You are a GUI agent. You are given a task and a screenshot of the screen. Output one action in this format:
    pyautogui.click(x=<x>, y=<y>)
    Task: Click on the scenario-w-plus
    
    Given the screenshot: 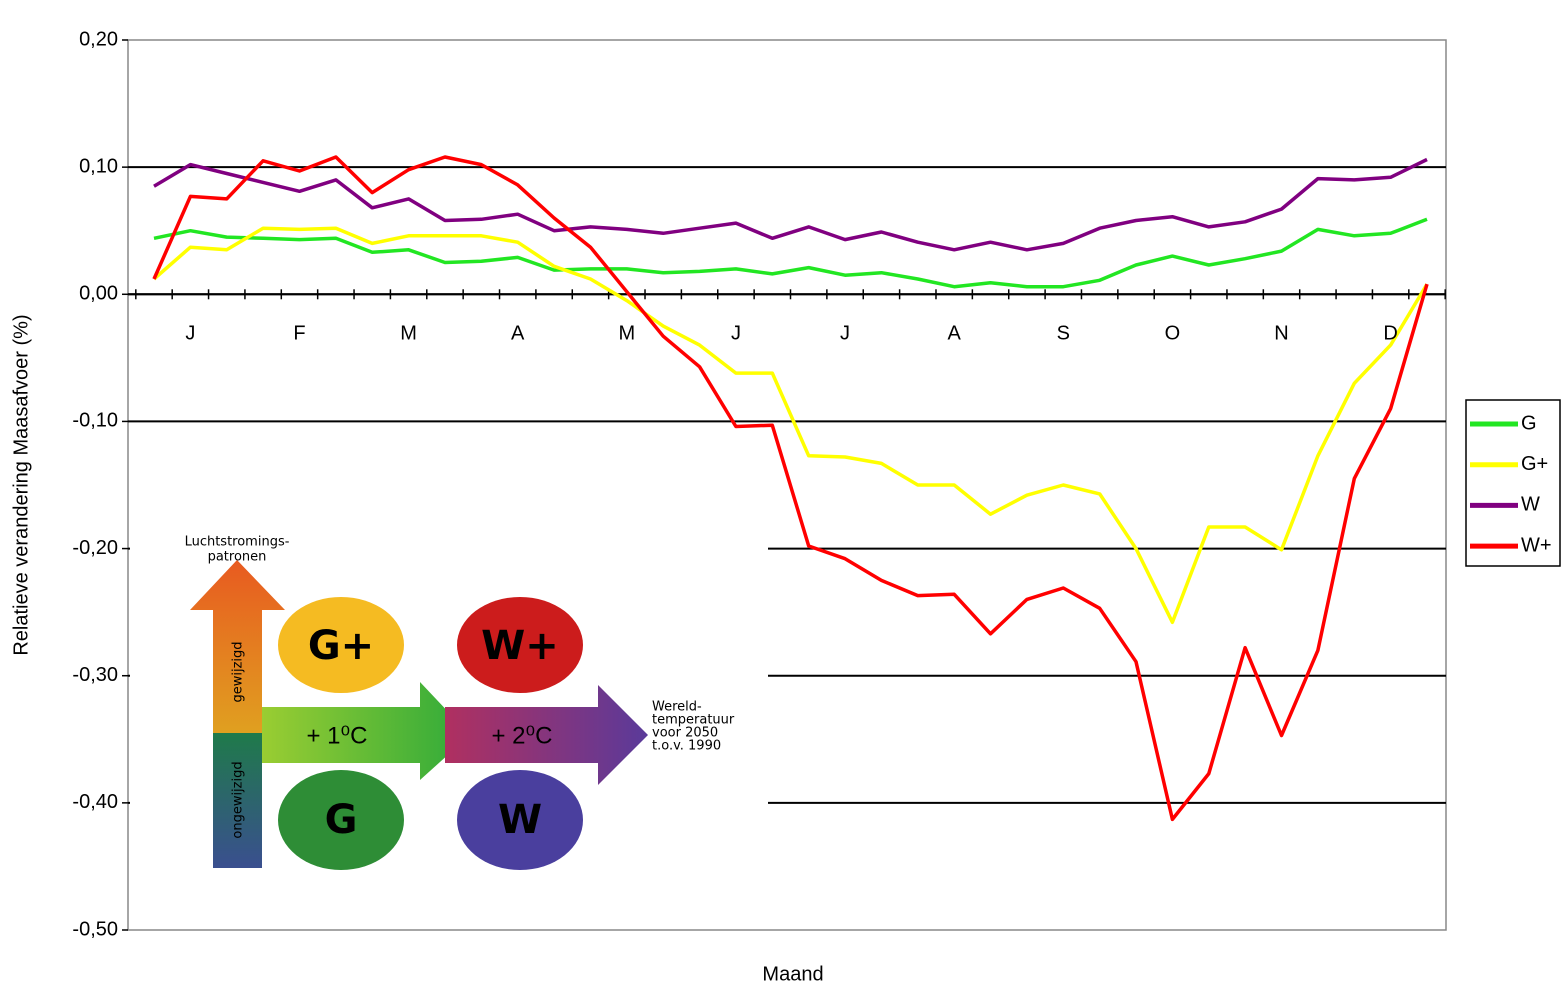 What is the action you would take?
    pyautogui.click(x=520, y=645)
    